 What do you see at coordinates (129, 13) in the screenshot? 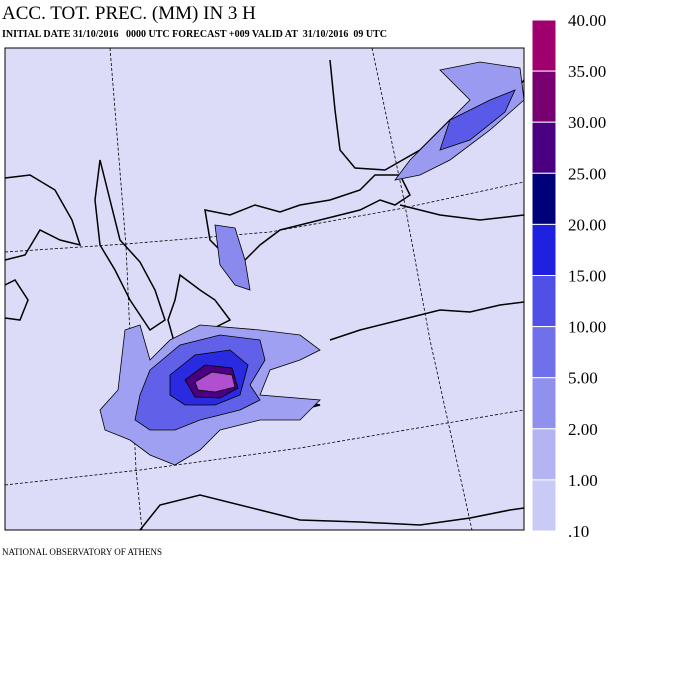
I see `map-title: ACC. TOT. PREC. (MM) IN 3 H` at bounding box center [129, 13].